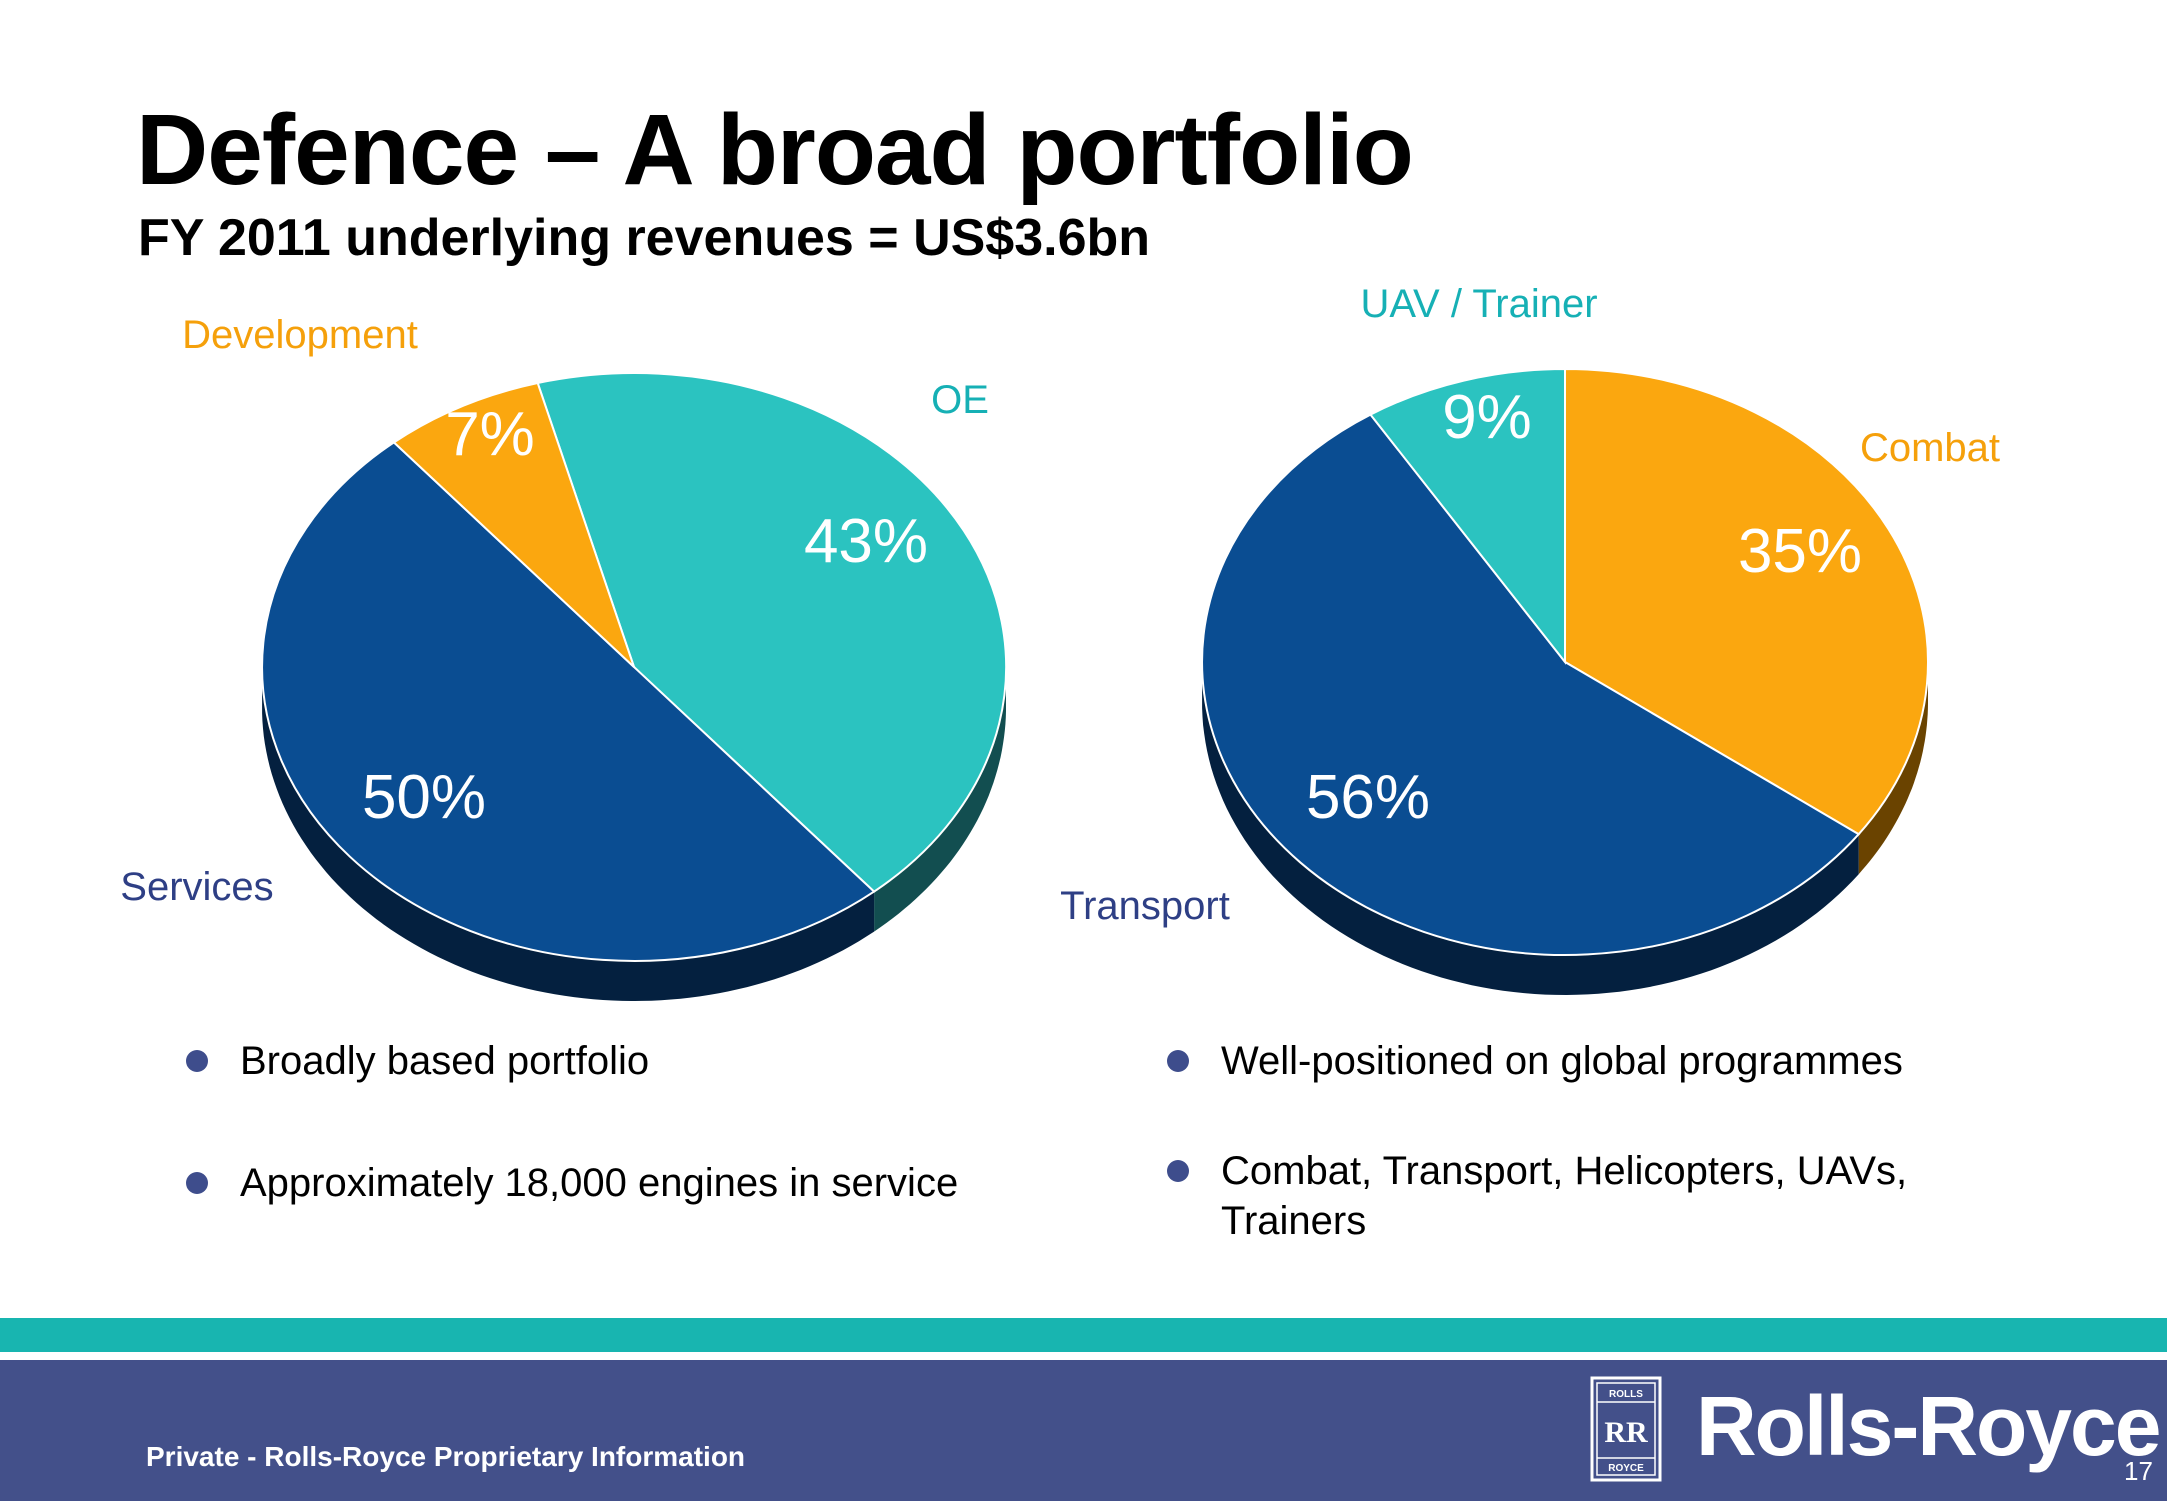  What do you see at coordinates (960, 400) in the screenshot?
I see `pie-category-label: OE` at bounding box center [960, 400].